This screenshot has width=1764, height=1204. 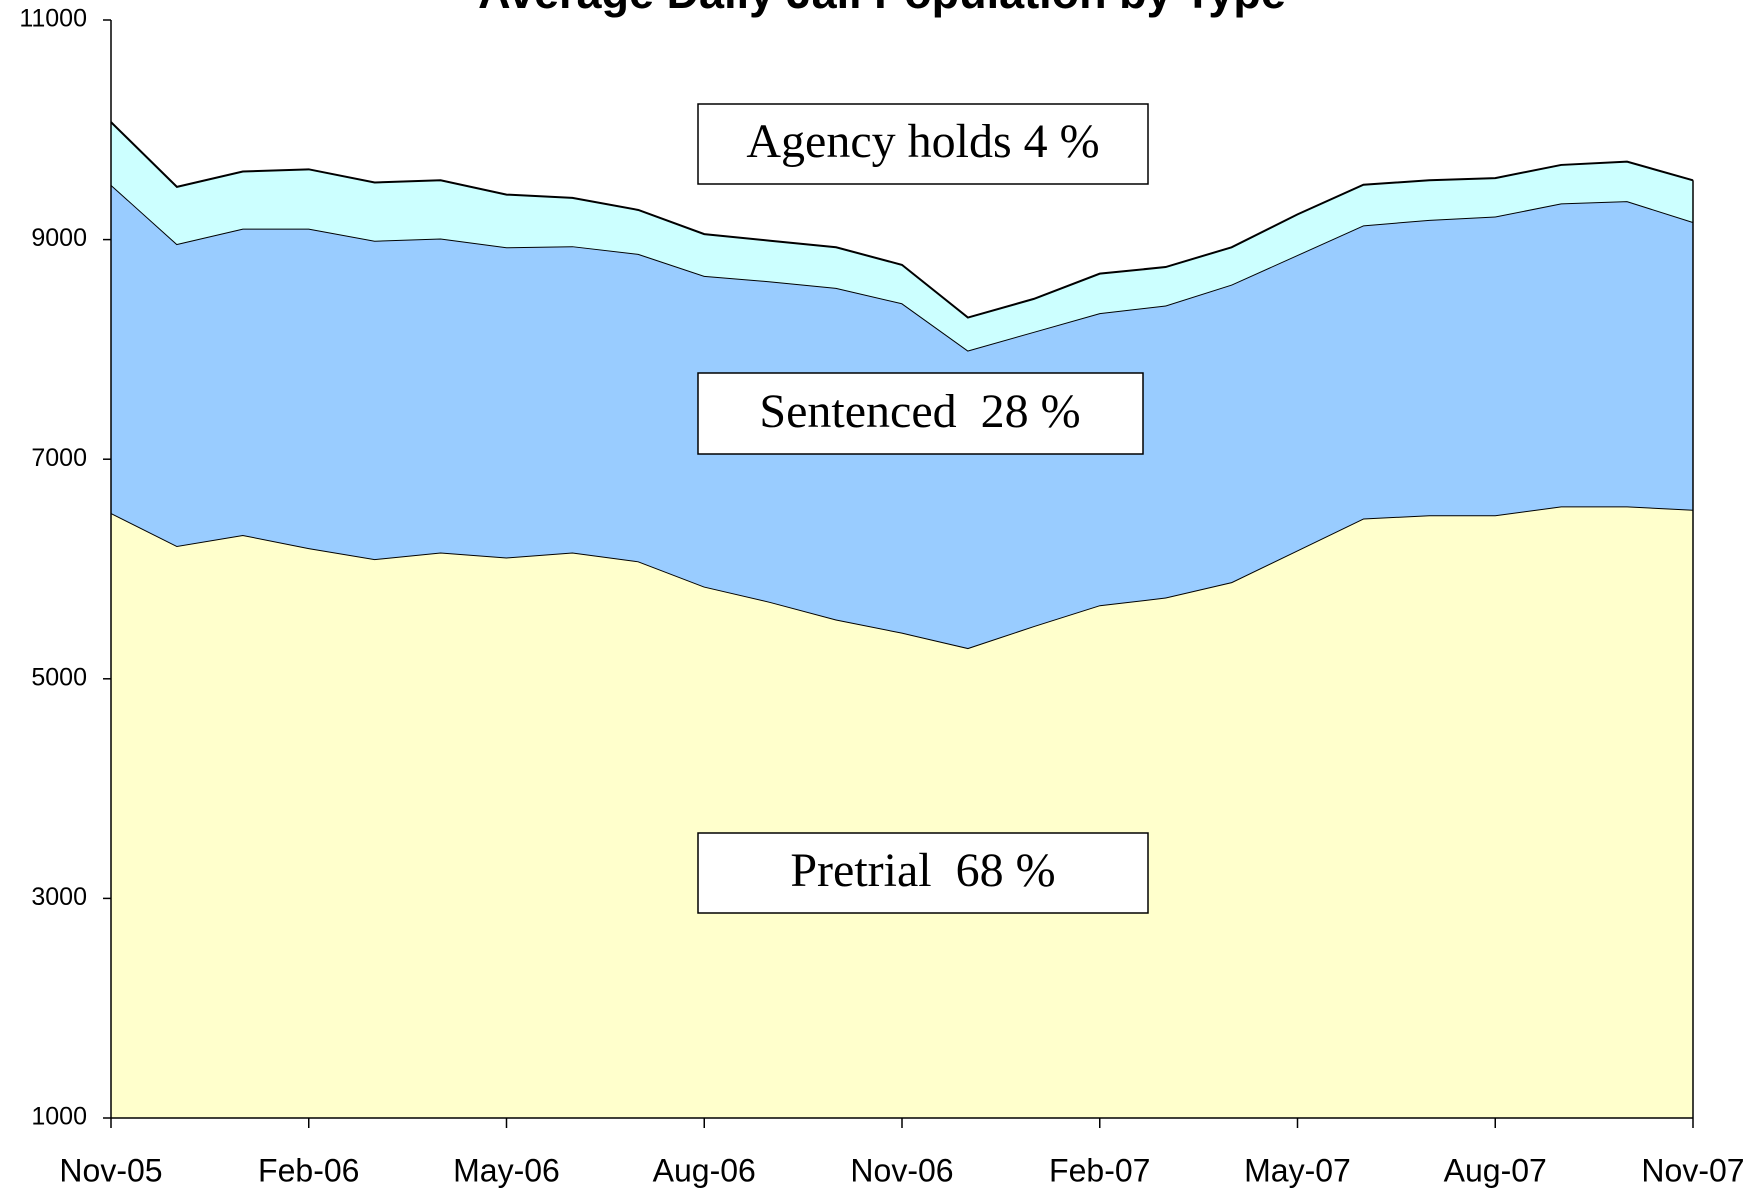 What do you see at coordinates (59, 458) in the screenshot?
I see `y-tick-label: 7000` at bounding box center [59, 458].